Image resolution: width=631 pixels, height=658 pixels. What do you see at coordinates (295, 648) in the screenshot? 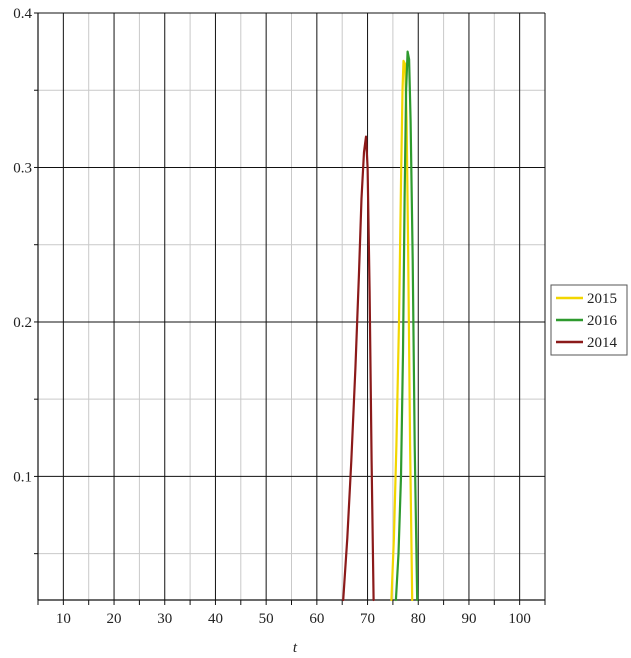
I see `x-axis-title: t` at bounding box center [295, 648].